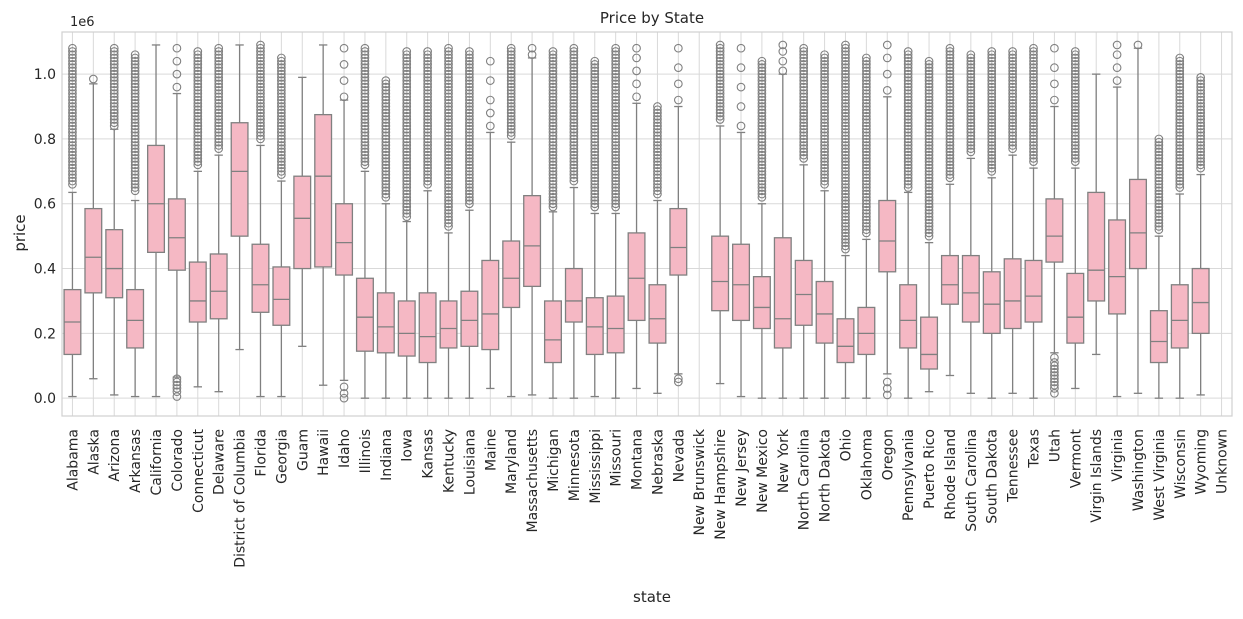  Describe the element at coordinates (490, 223) in the screenshot. I see `box-maine` at that location.